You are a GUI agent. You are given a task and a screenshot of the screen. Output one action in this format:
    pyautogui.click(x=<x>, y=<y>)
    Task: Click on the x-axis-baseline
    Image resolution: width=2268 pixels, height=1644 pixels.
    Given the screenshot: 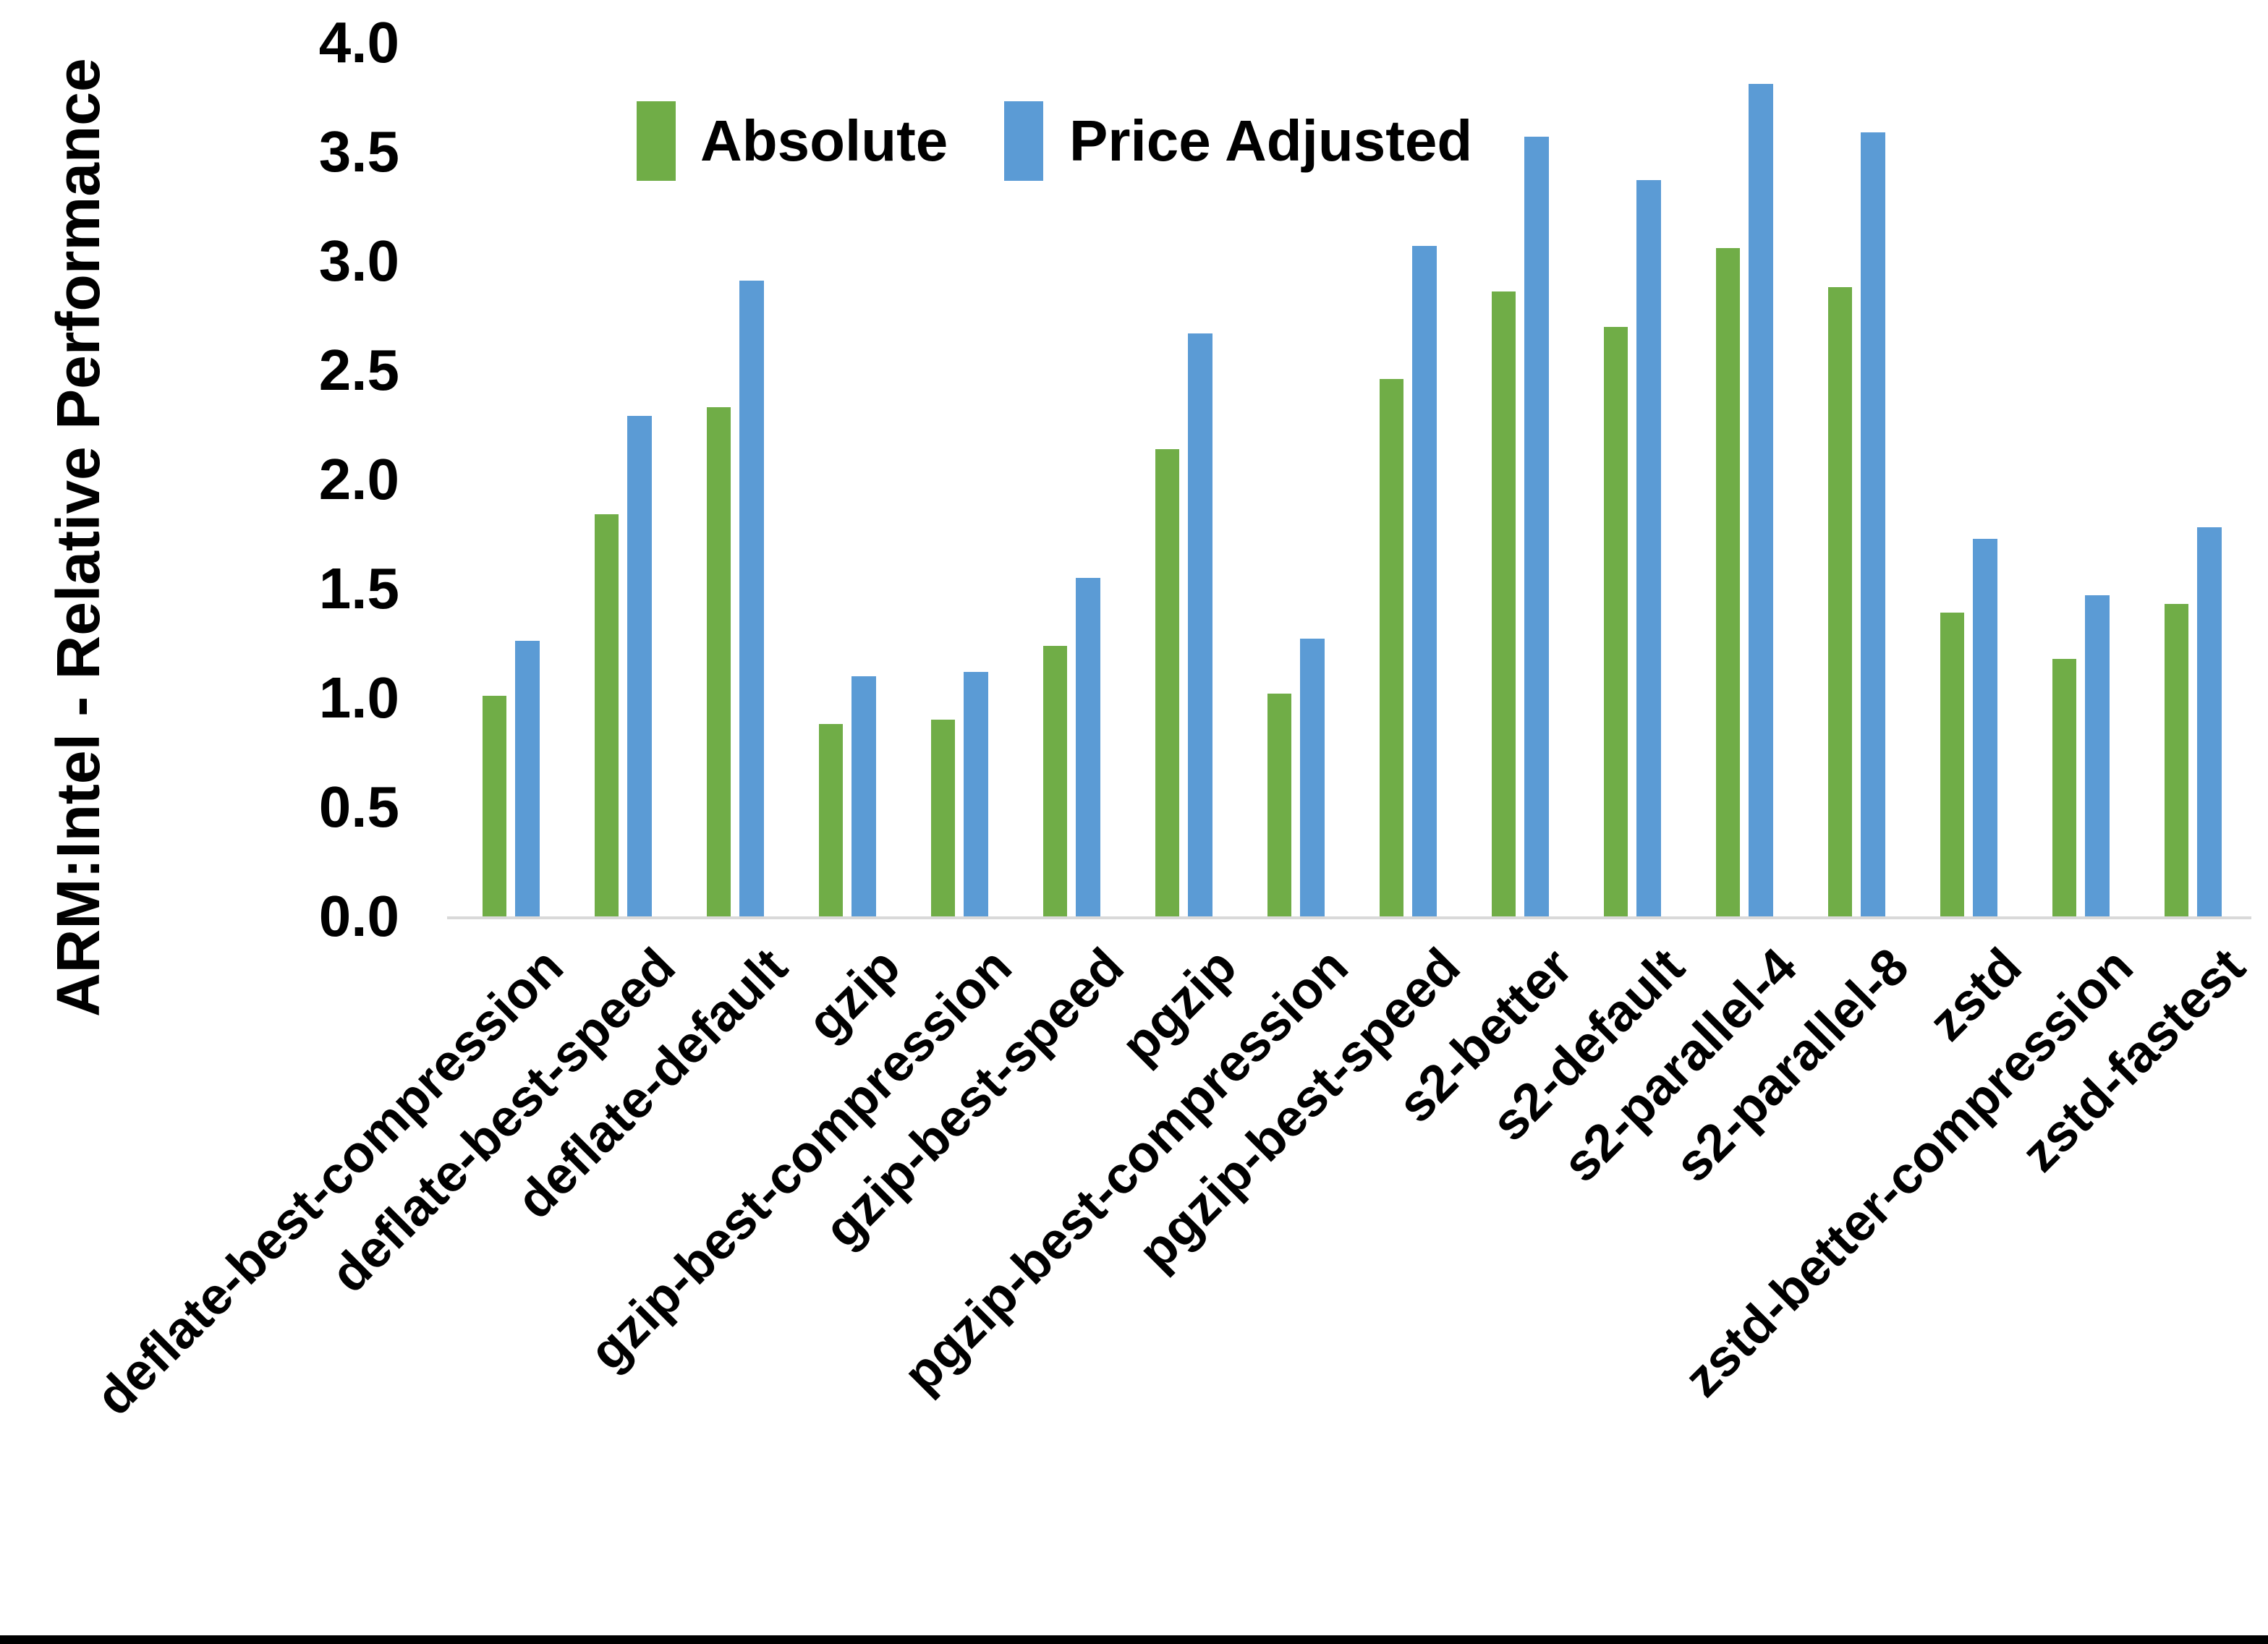 What is the action you would take?
    pyautogui.click(x=1349, y=917)
    